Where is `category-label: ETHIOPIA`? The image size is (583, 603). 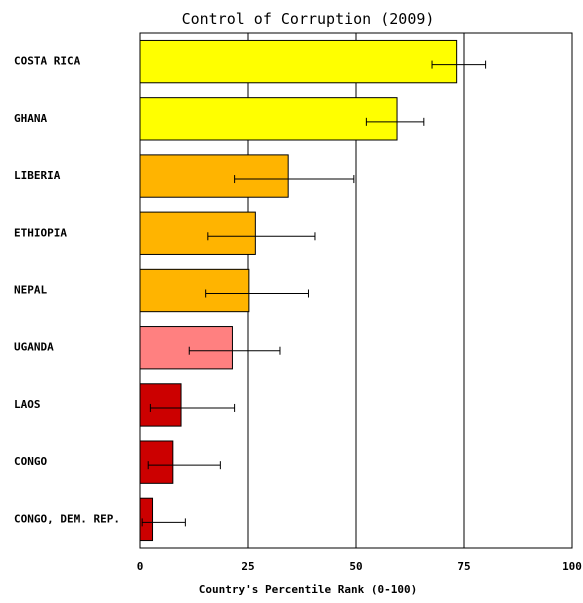 category-label: ETHIOPIA is located at coordinates (40, 232).